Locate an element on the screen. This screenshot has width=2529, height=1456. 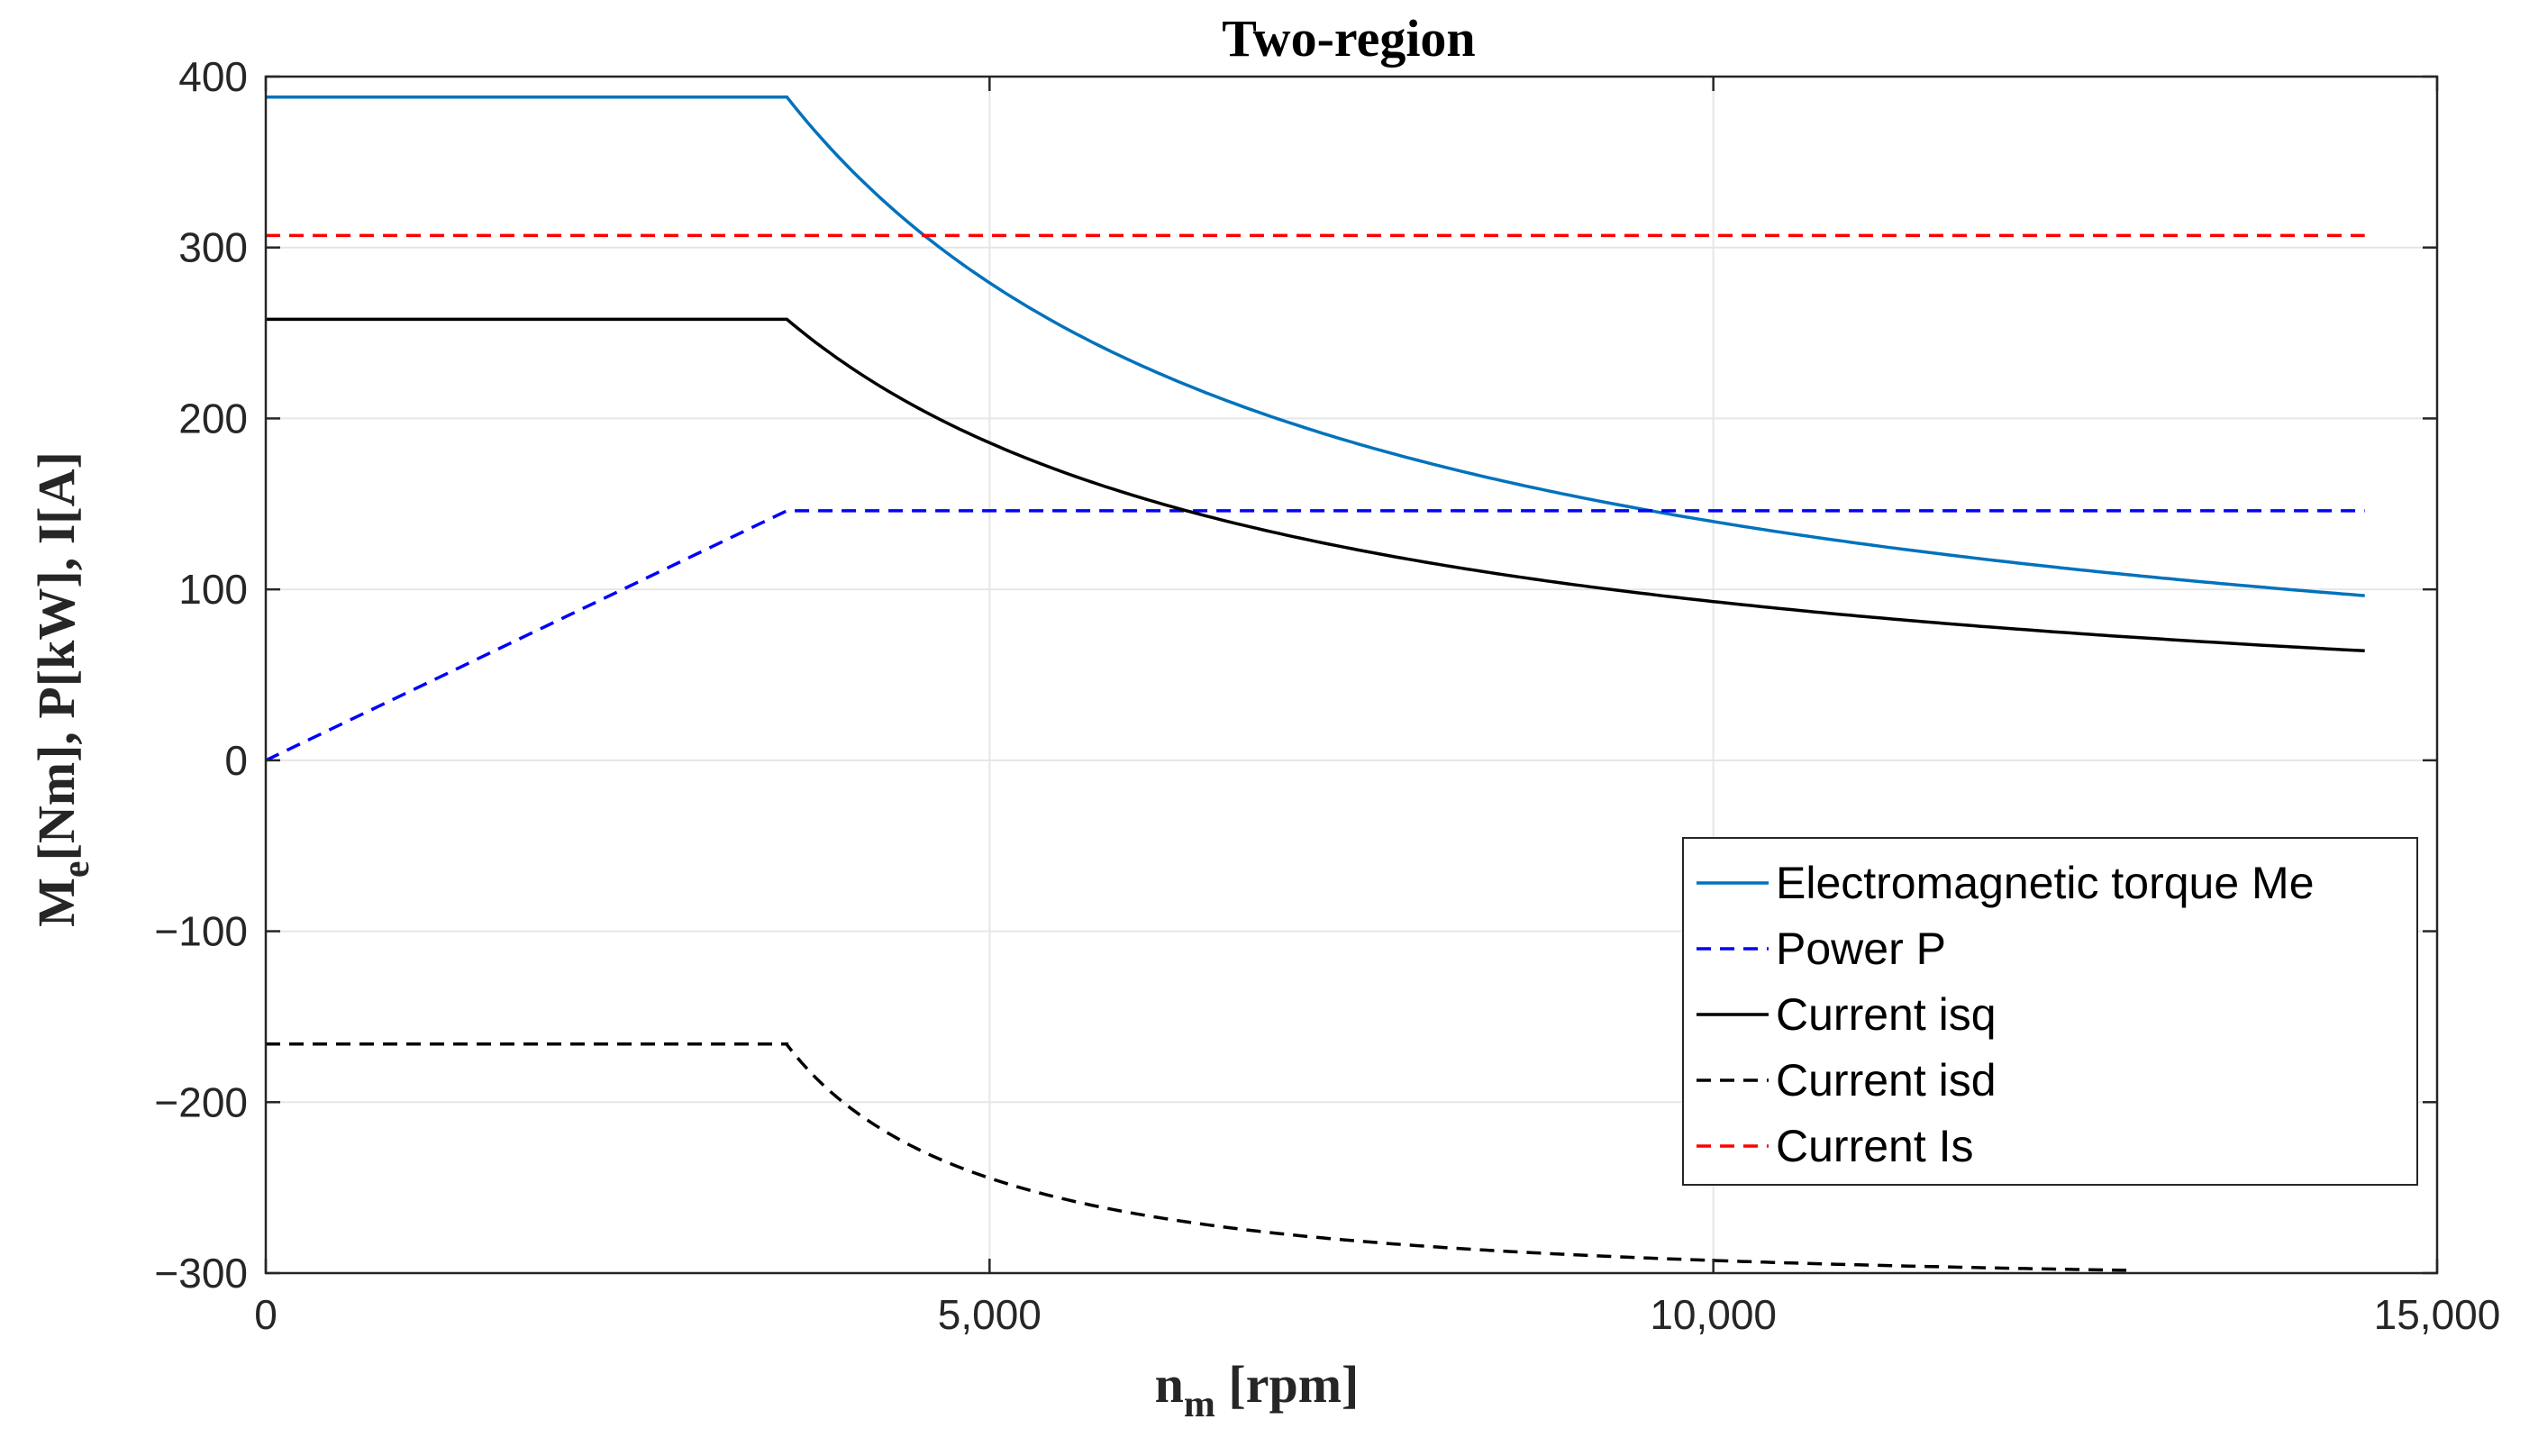
y-axis-label-main: M is located at coordinates (56, 903).